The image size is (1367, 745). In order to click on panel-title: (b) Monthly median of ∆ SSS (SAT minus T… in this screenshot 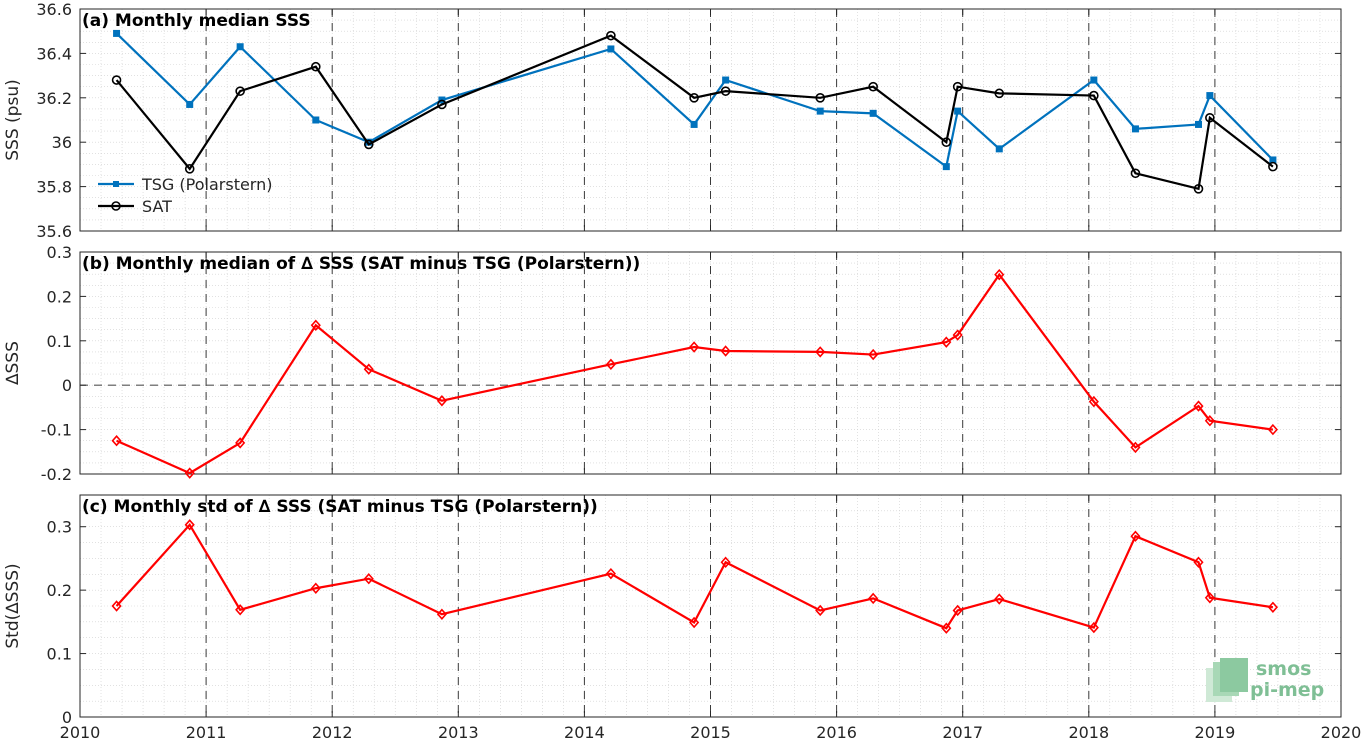, I will do `click(361, 264)`.